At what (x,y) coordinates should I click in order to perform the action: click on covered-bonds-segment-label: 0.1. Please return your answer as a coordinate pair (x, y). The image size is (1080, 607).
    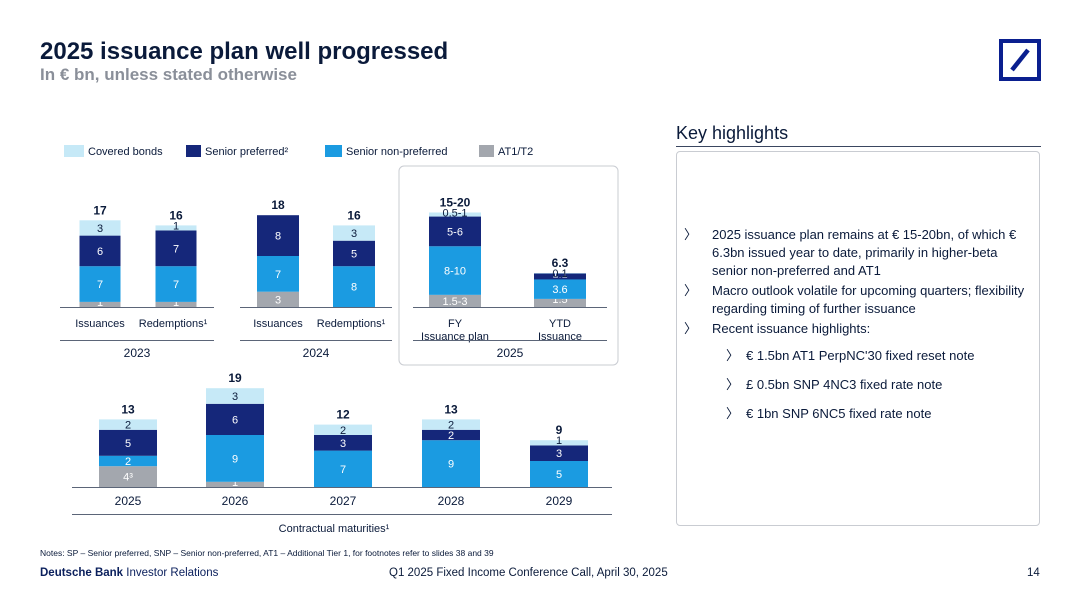
    Looking at the image, I should click on (559, 274).